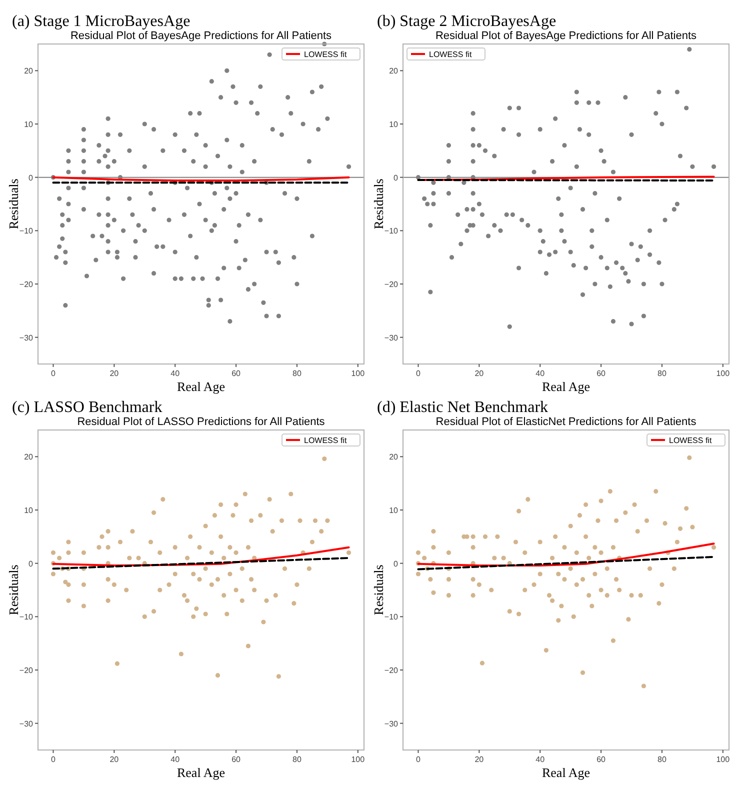  Describe the element at coordinates (87, 407) in the screenshot. I see `chart-title: (c) LASSO Benchmark` at that location.